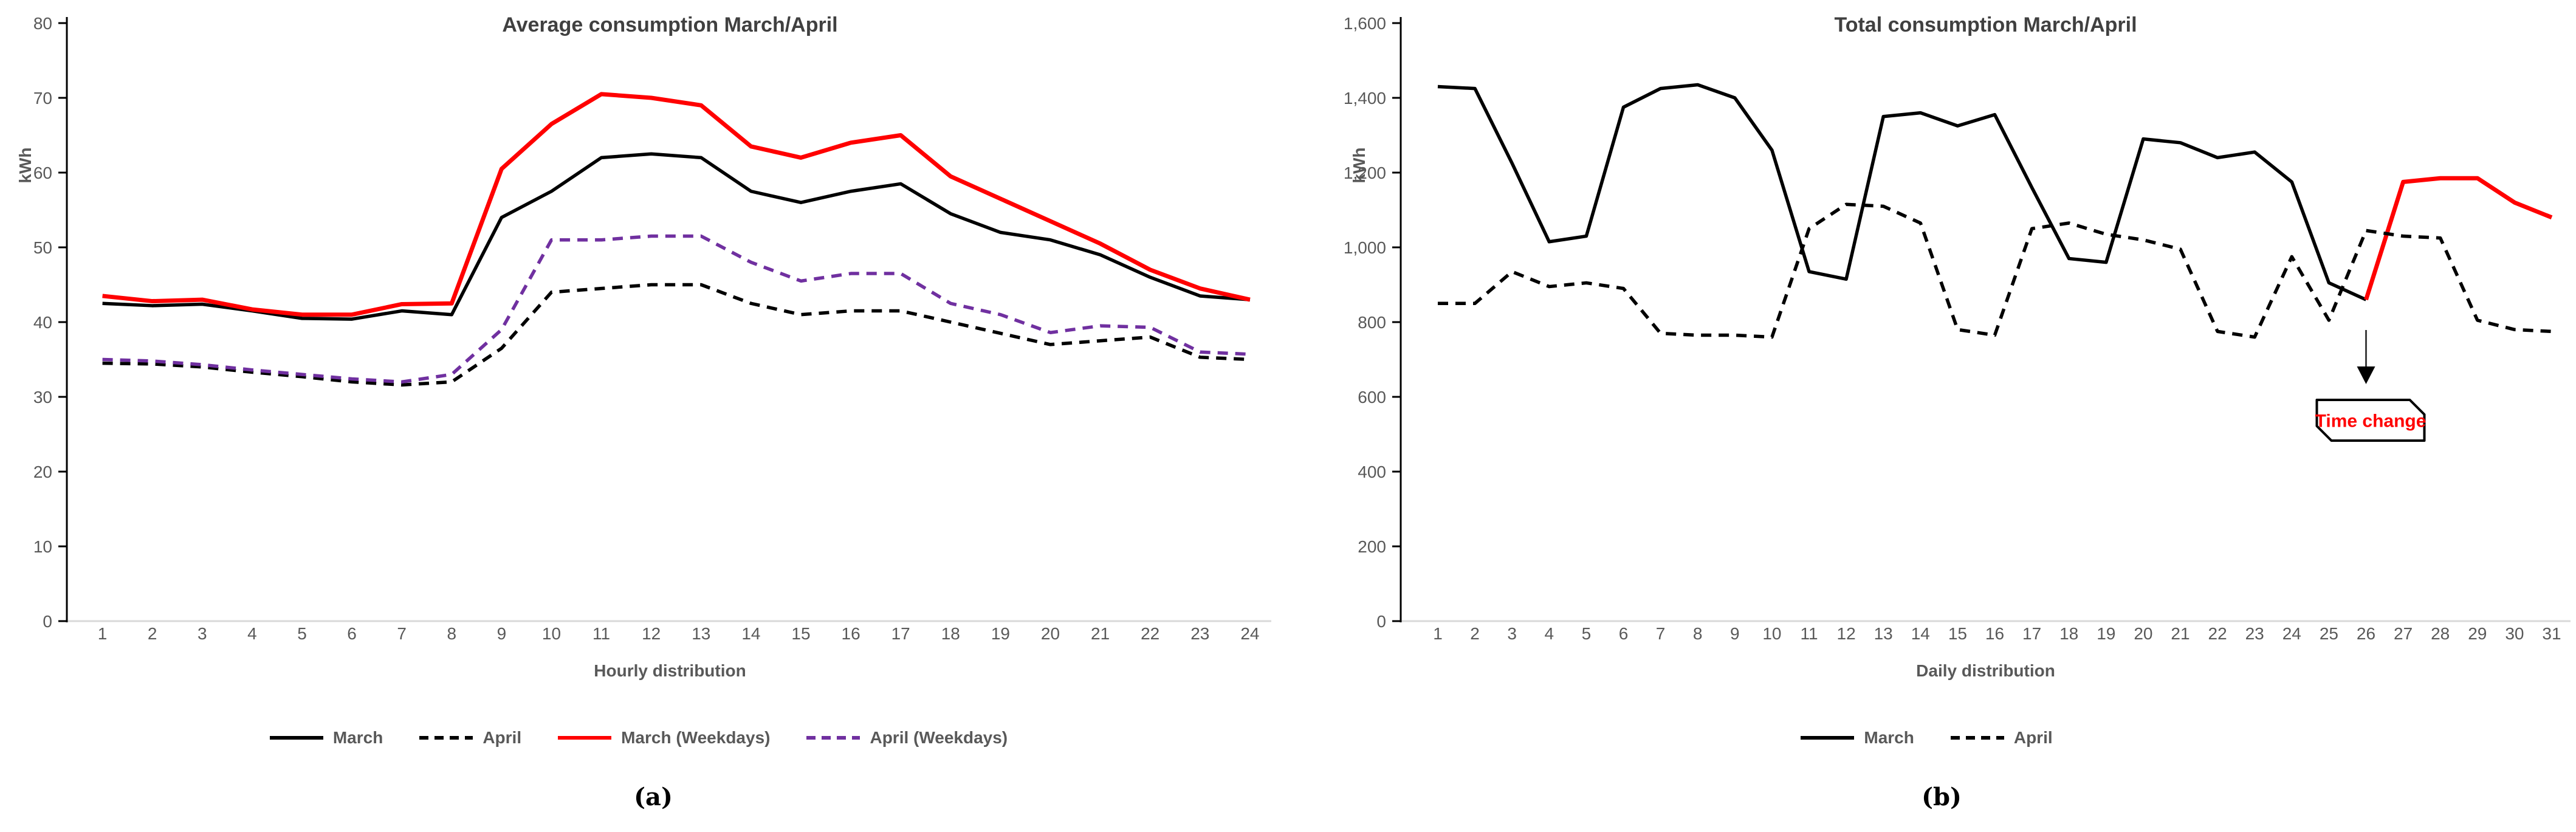  Describe the element at coordinates (2440, 633) in the screenshot. I see `x-tick-label: 28` at that location.